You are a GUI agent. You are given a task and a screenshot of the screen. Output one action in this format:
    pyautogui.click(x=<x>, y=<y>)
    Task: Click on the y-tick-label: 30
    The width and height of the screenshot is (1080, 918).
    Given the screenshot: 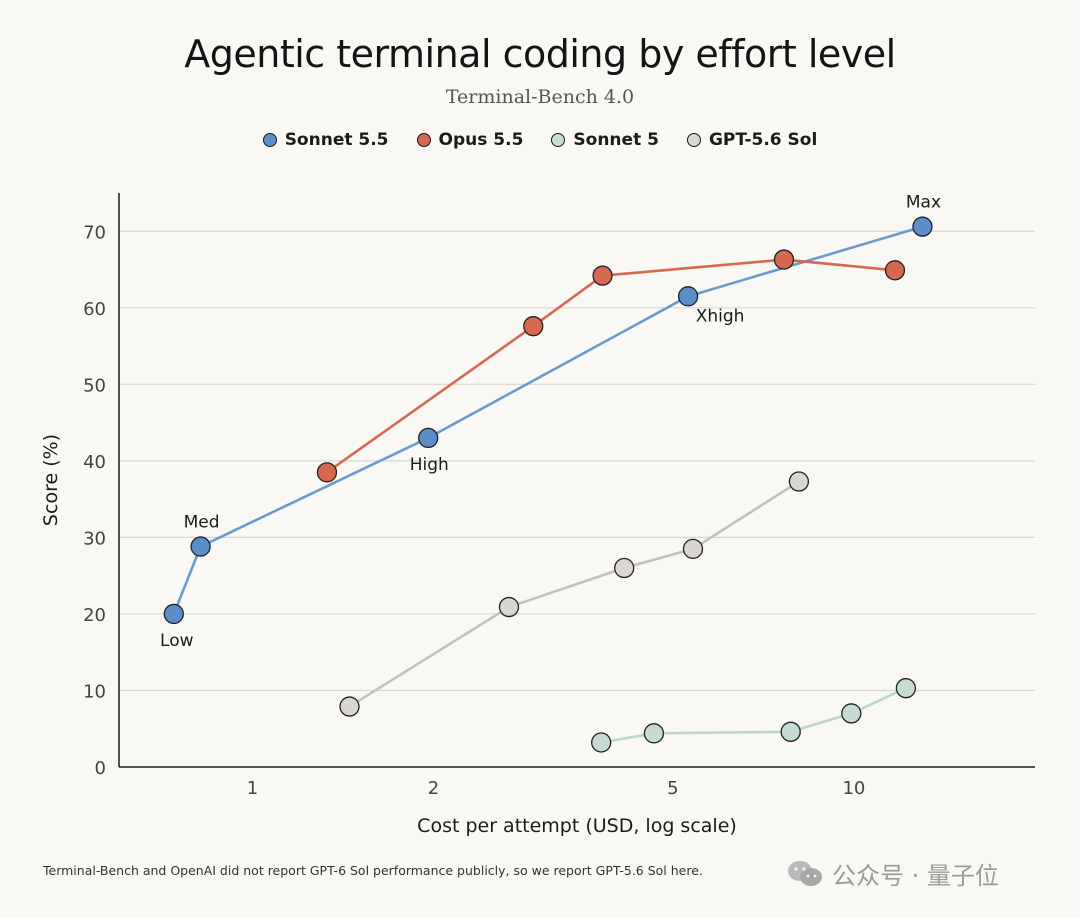 What is the action you would take?
    pyautogui.click(x=94, y=538)
    